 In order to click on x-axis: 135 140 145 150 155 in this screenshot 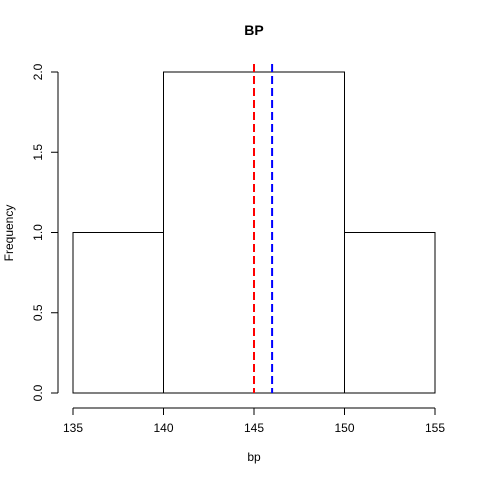, I will do `click(254, 421)`.